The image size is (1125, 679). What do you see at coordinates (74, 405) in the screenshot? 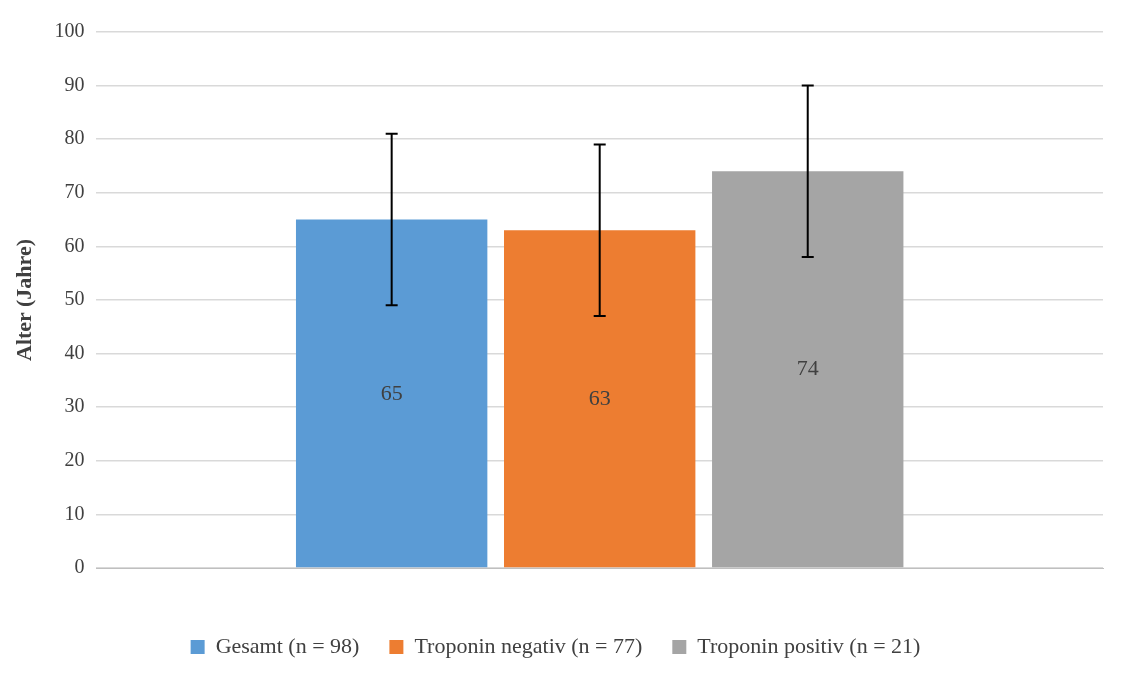
I see `y-tick-label: 30` at bounding box center [74, 405].